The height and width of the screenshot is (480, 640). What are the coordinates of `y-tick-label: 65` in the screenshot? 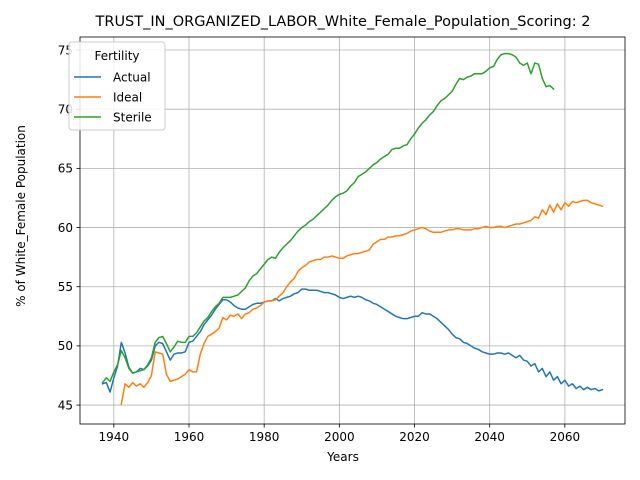 It's located at (65, 169).